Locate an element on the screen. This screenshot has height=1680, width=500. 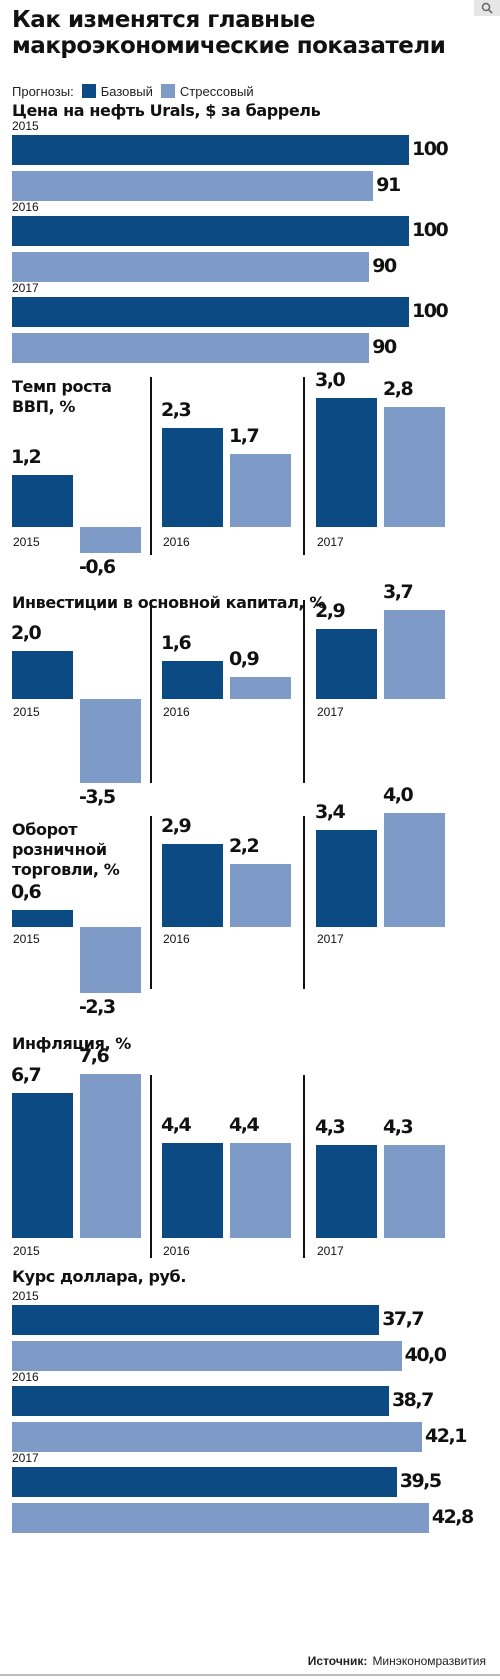
gdp-chart-title: Темп роста ВВП, % is located at coordinates (62, 396).